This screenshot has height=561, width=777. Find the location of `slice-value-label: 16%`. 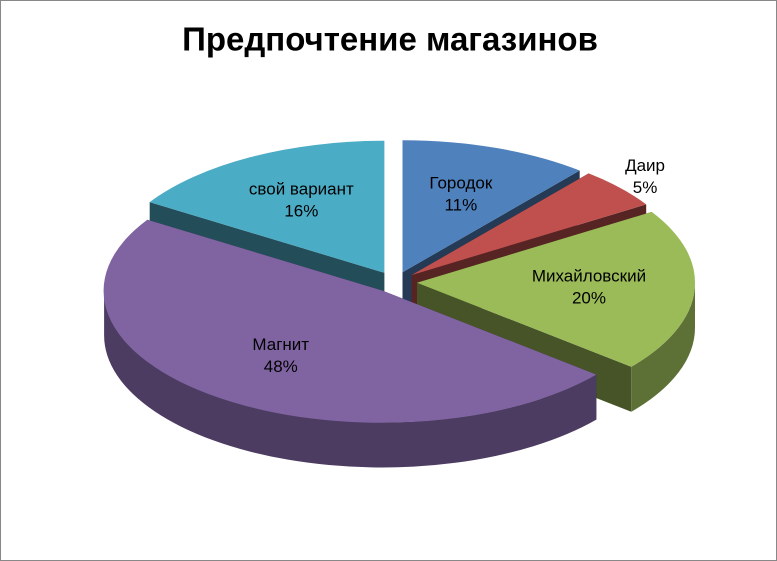

slice-value-label: 16% is located at coordinates (301, 211).